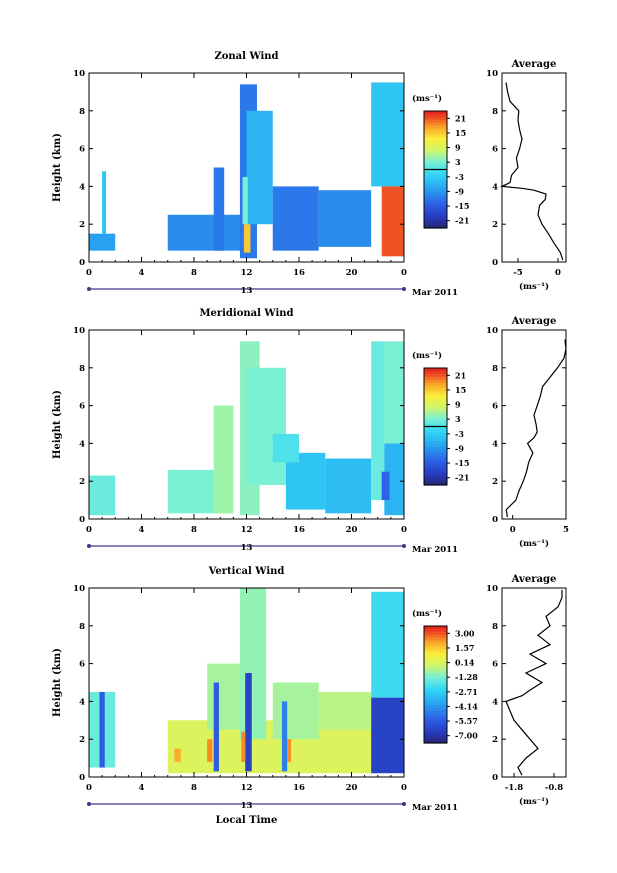 The width and height of the screenshot is (617, 873). Describe the element at coordinates (247, 788) in the screenshot. I see `x-tick-label: 12` at that location.